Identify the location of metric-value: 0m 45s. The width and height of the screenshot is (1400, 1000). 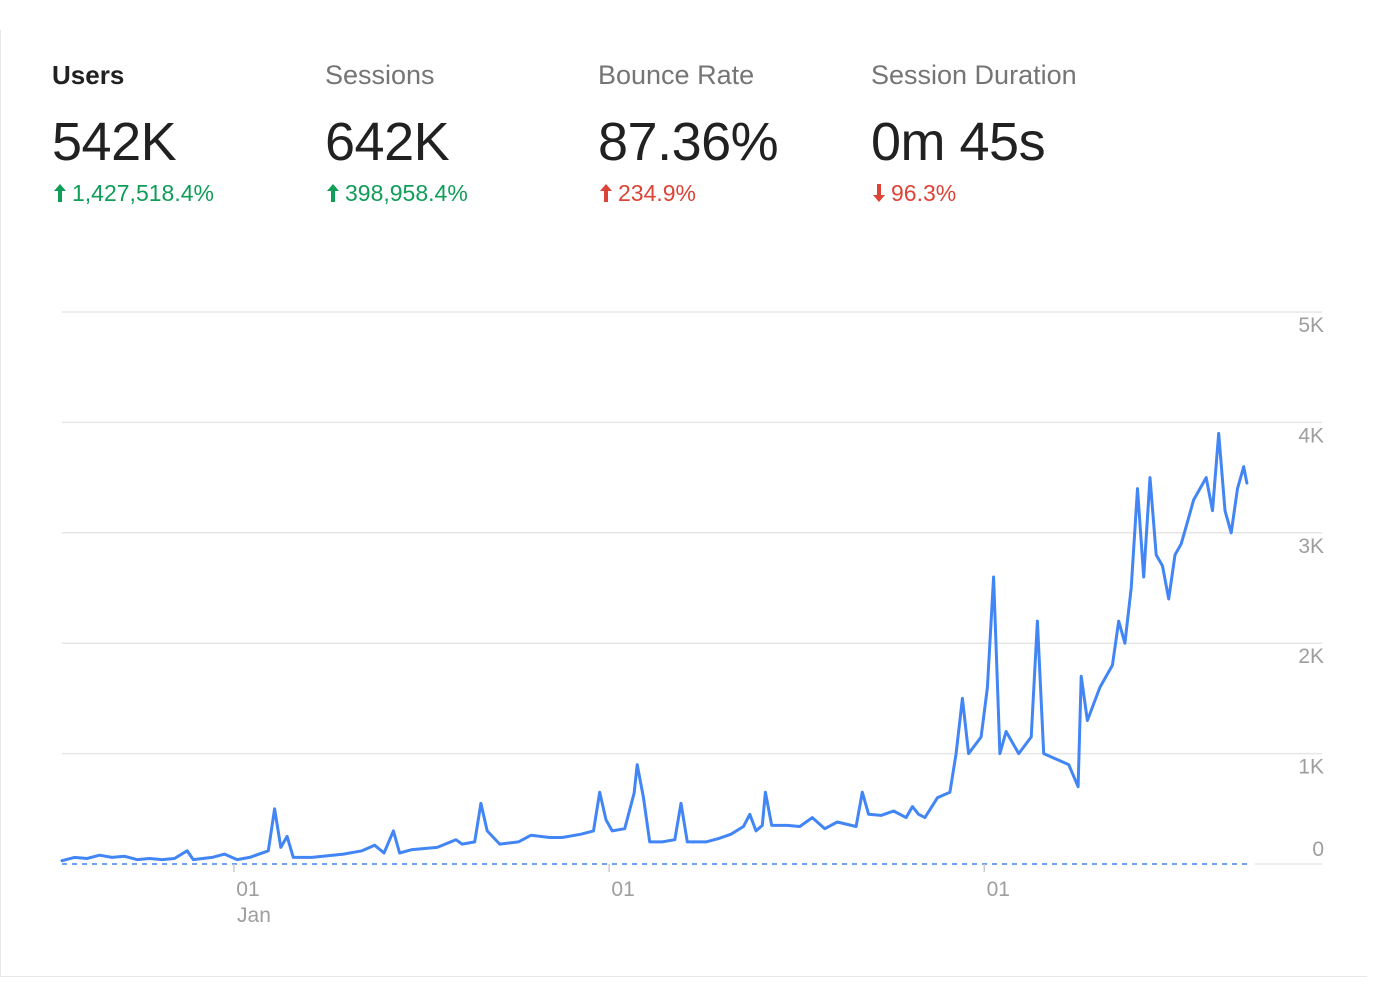
(958, 142).